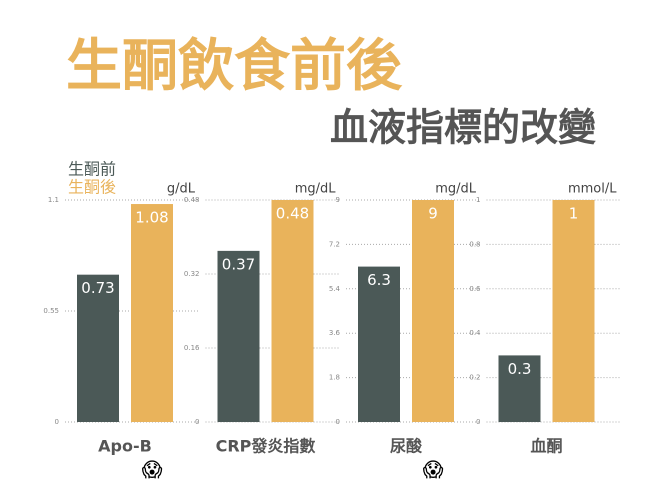 The width and height of the screenshot is (650, 488). What do you see at coordinates (238, 264) in the screenshot?
I see `data-label: 0.37` at bounding box center [238, 264].